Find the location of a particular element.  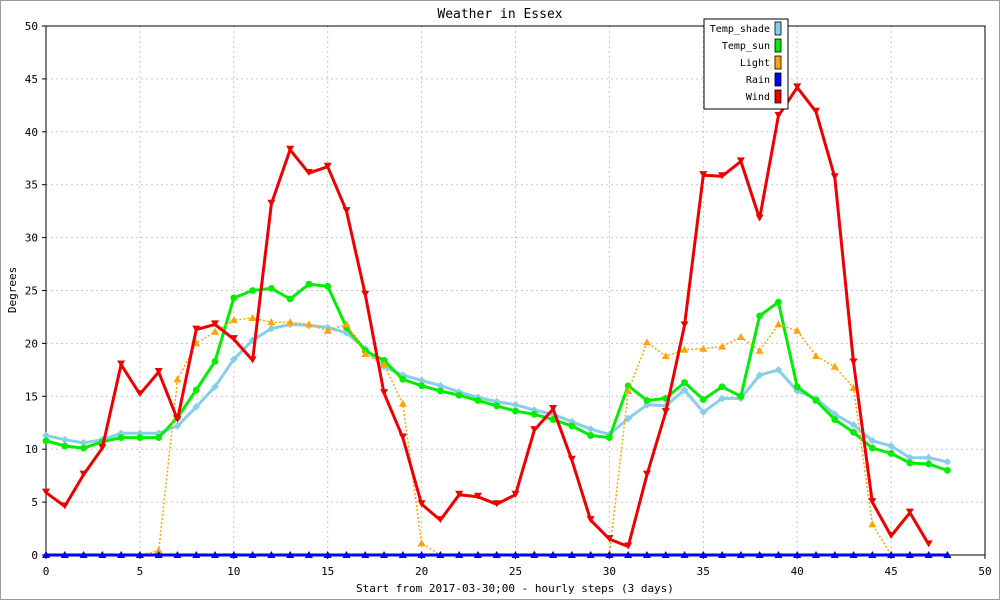

y-tick-label: 10 is located at coordinates (31, 449).